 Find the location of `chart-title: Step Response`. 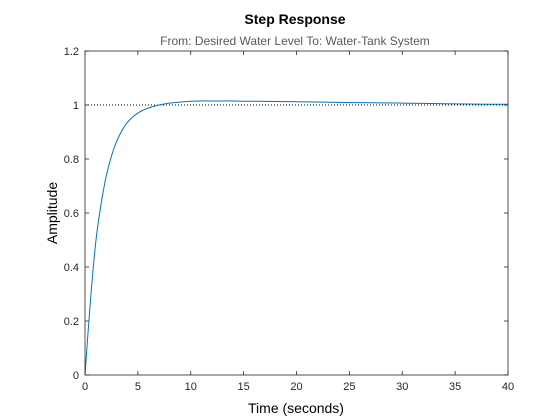

chart-title: Step Response is located at coordinates (294, 19).